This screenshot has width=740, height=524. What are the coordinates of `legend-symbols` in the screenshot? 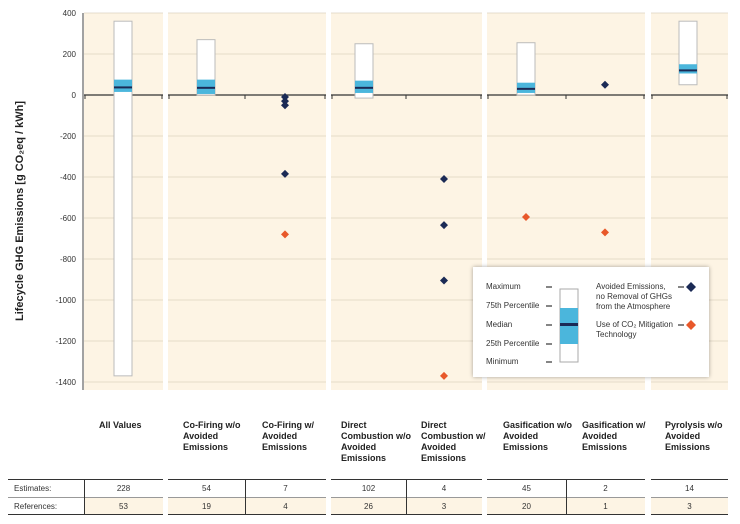 It's located at (621, 322).